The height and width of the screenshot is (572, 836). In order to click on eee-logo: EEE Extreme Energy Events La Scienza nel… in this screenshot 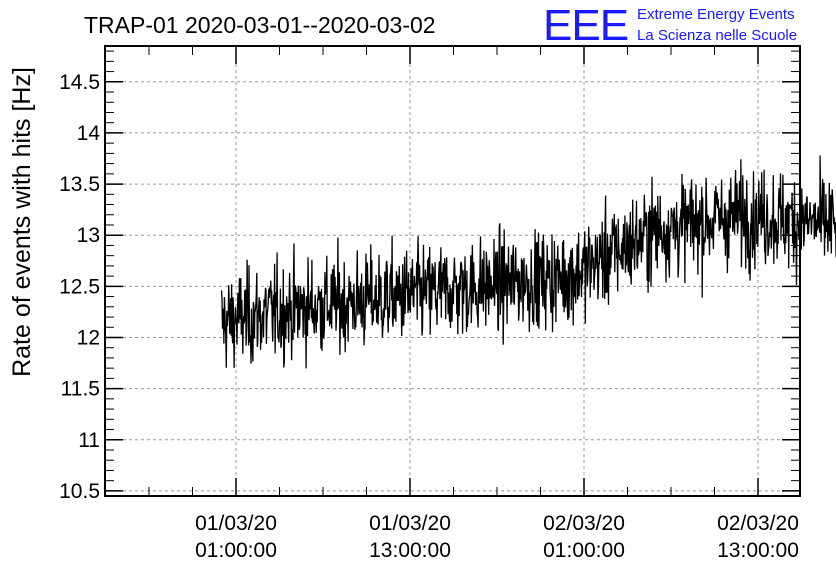, I will do `click(670, 25)`.